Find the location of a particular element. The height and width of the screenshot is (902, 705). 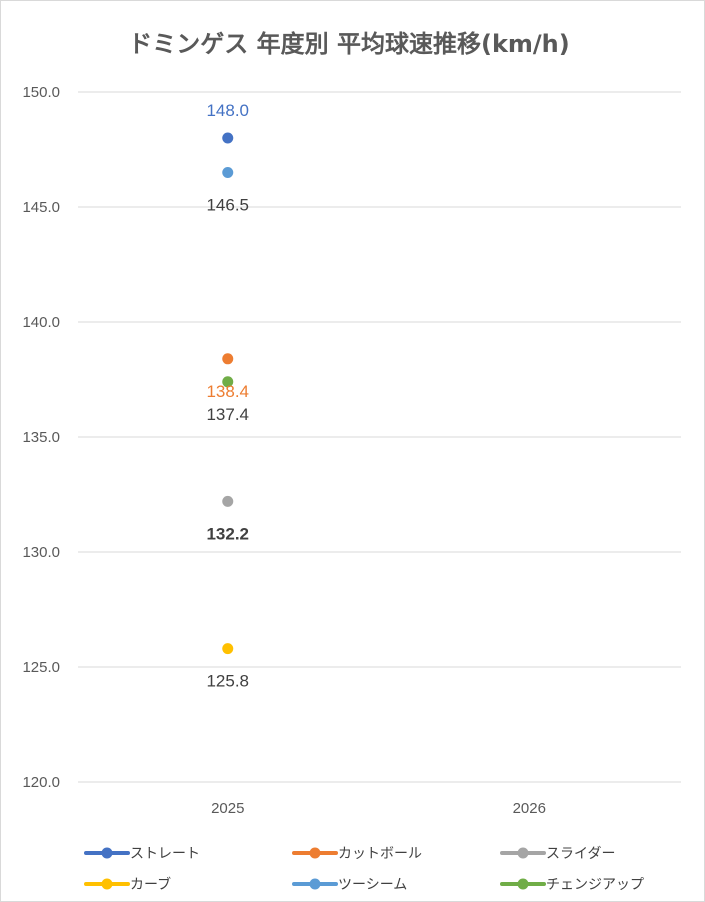

y-tick-label: 135.0 is located at coordinates (41, 437).